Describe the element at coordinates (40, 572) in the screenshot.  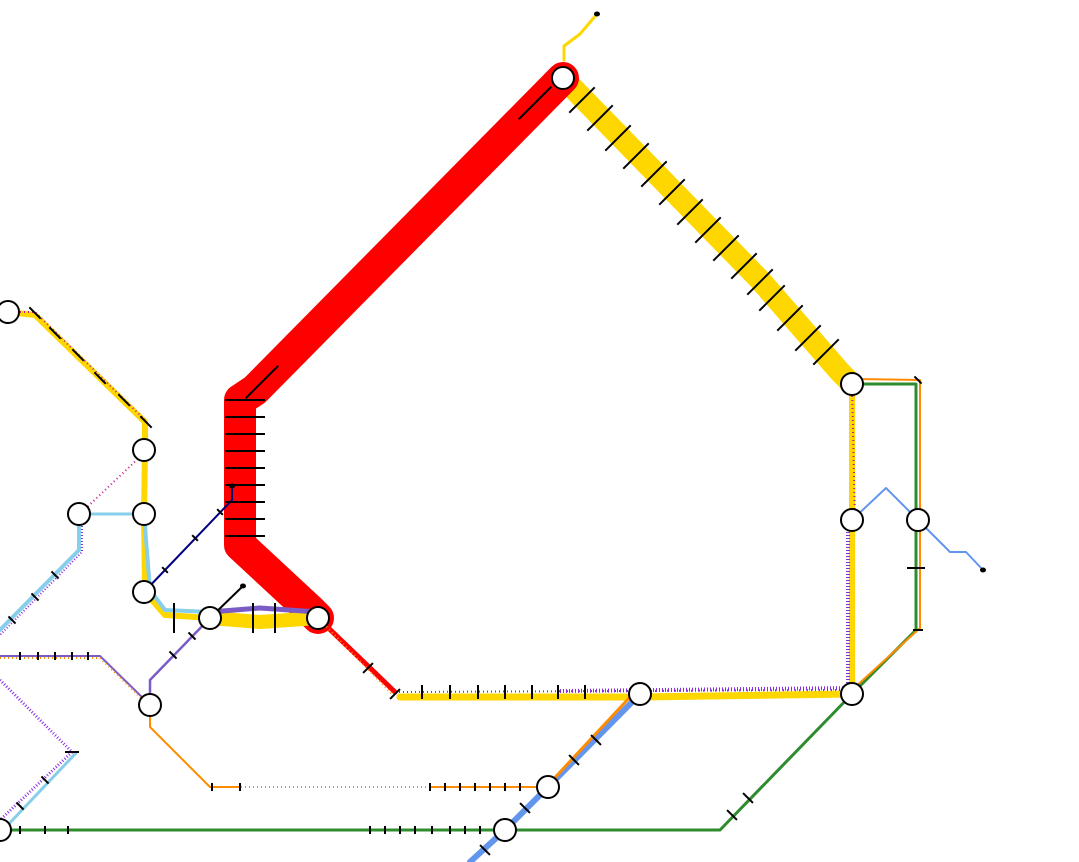
I see `light-blue-line-southwest` at that location.